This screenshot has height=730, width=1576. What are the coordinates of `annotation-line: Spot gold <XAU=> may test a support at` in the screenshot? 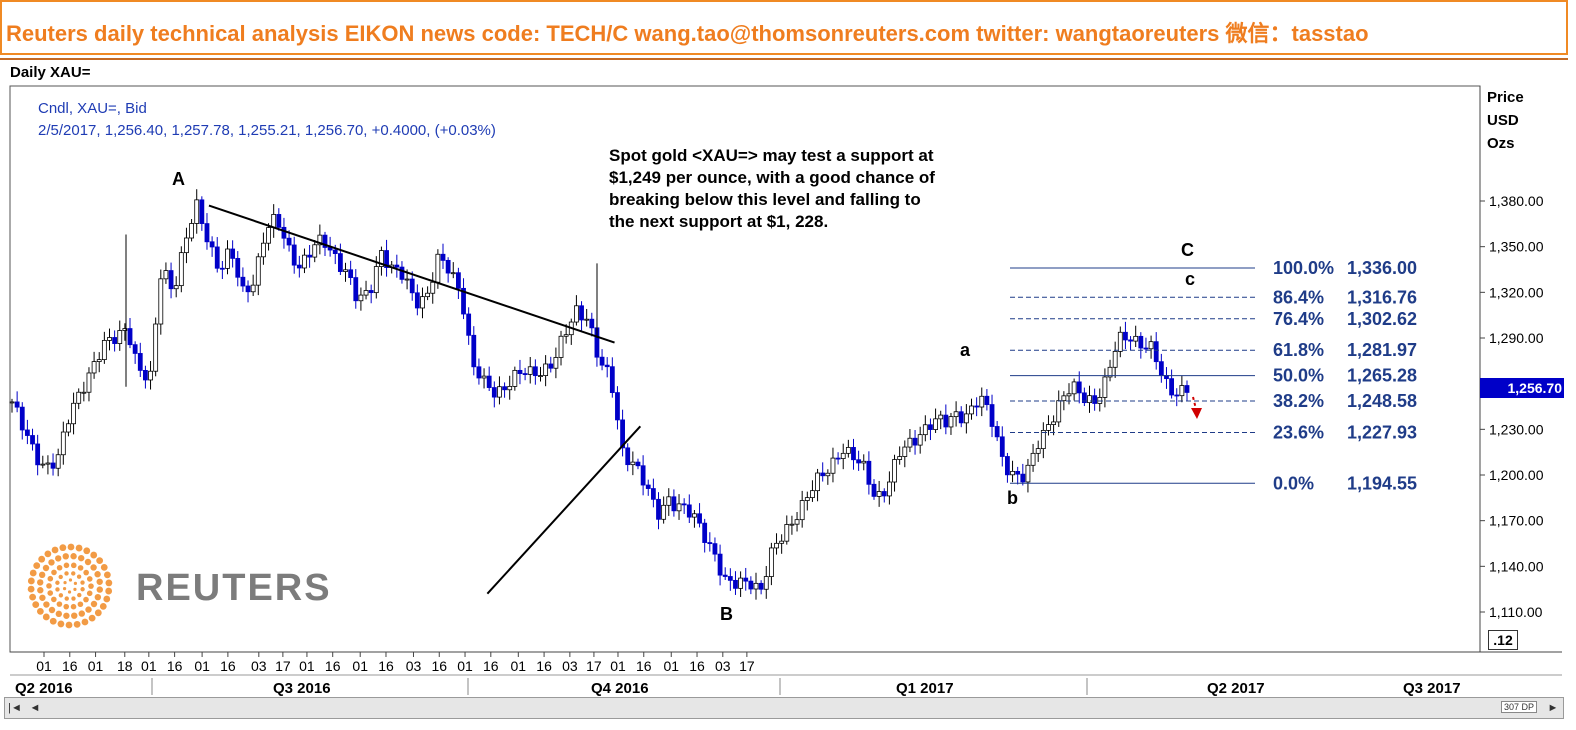 It's located at (771, 155).